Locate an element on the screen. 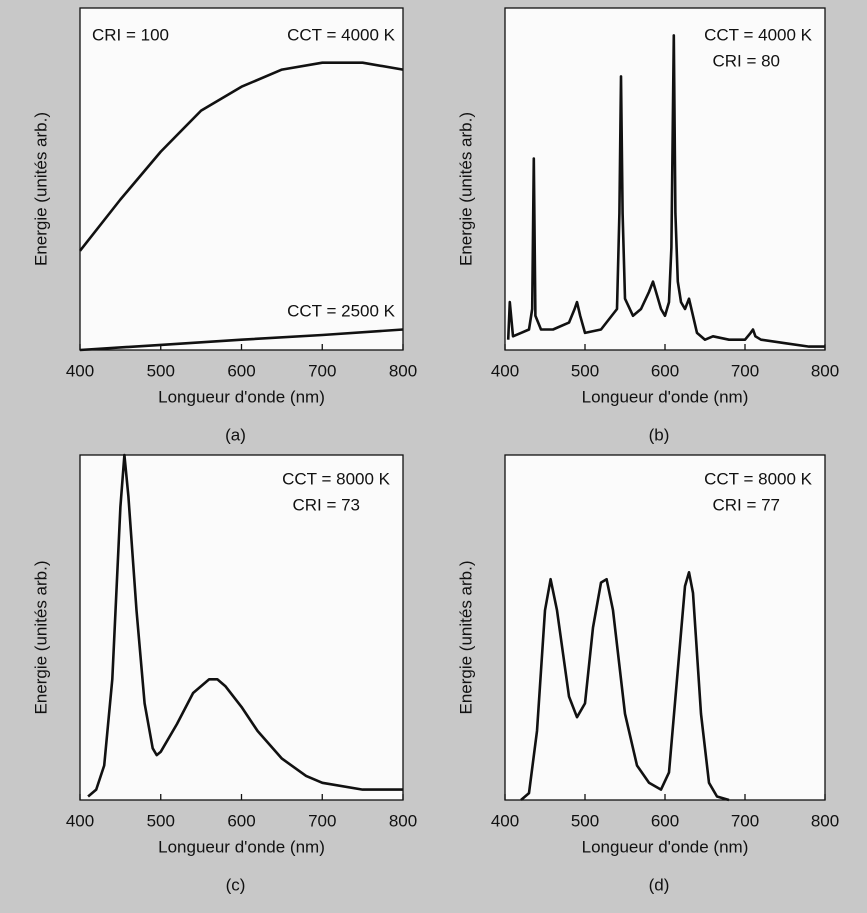 The width and height of the screenshot is (867, 913). annotation: CRI = 80 is located at coordinates (746, 60).